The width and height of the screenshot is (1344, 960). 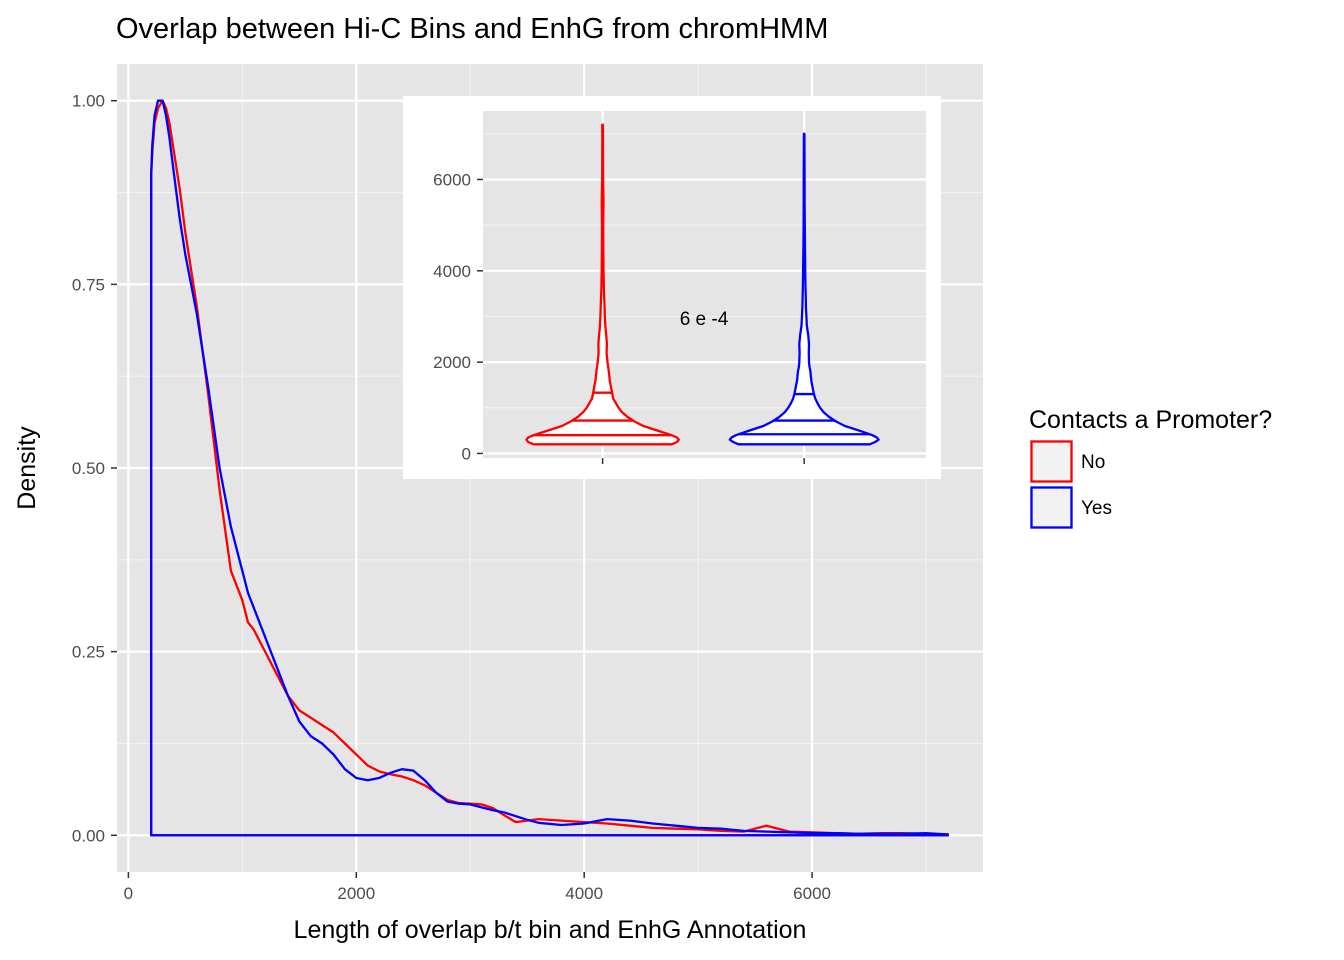 What do you see at coordinates (1071, 484) in the screenshot?
I see `legend-items: No Yes` at bounding box center [1071, 484].